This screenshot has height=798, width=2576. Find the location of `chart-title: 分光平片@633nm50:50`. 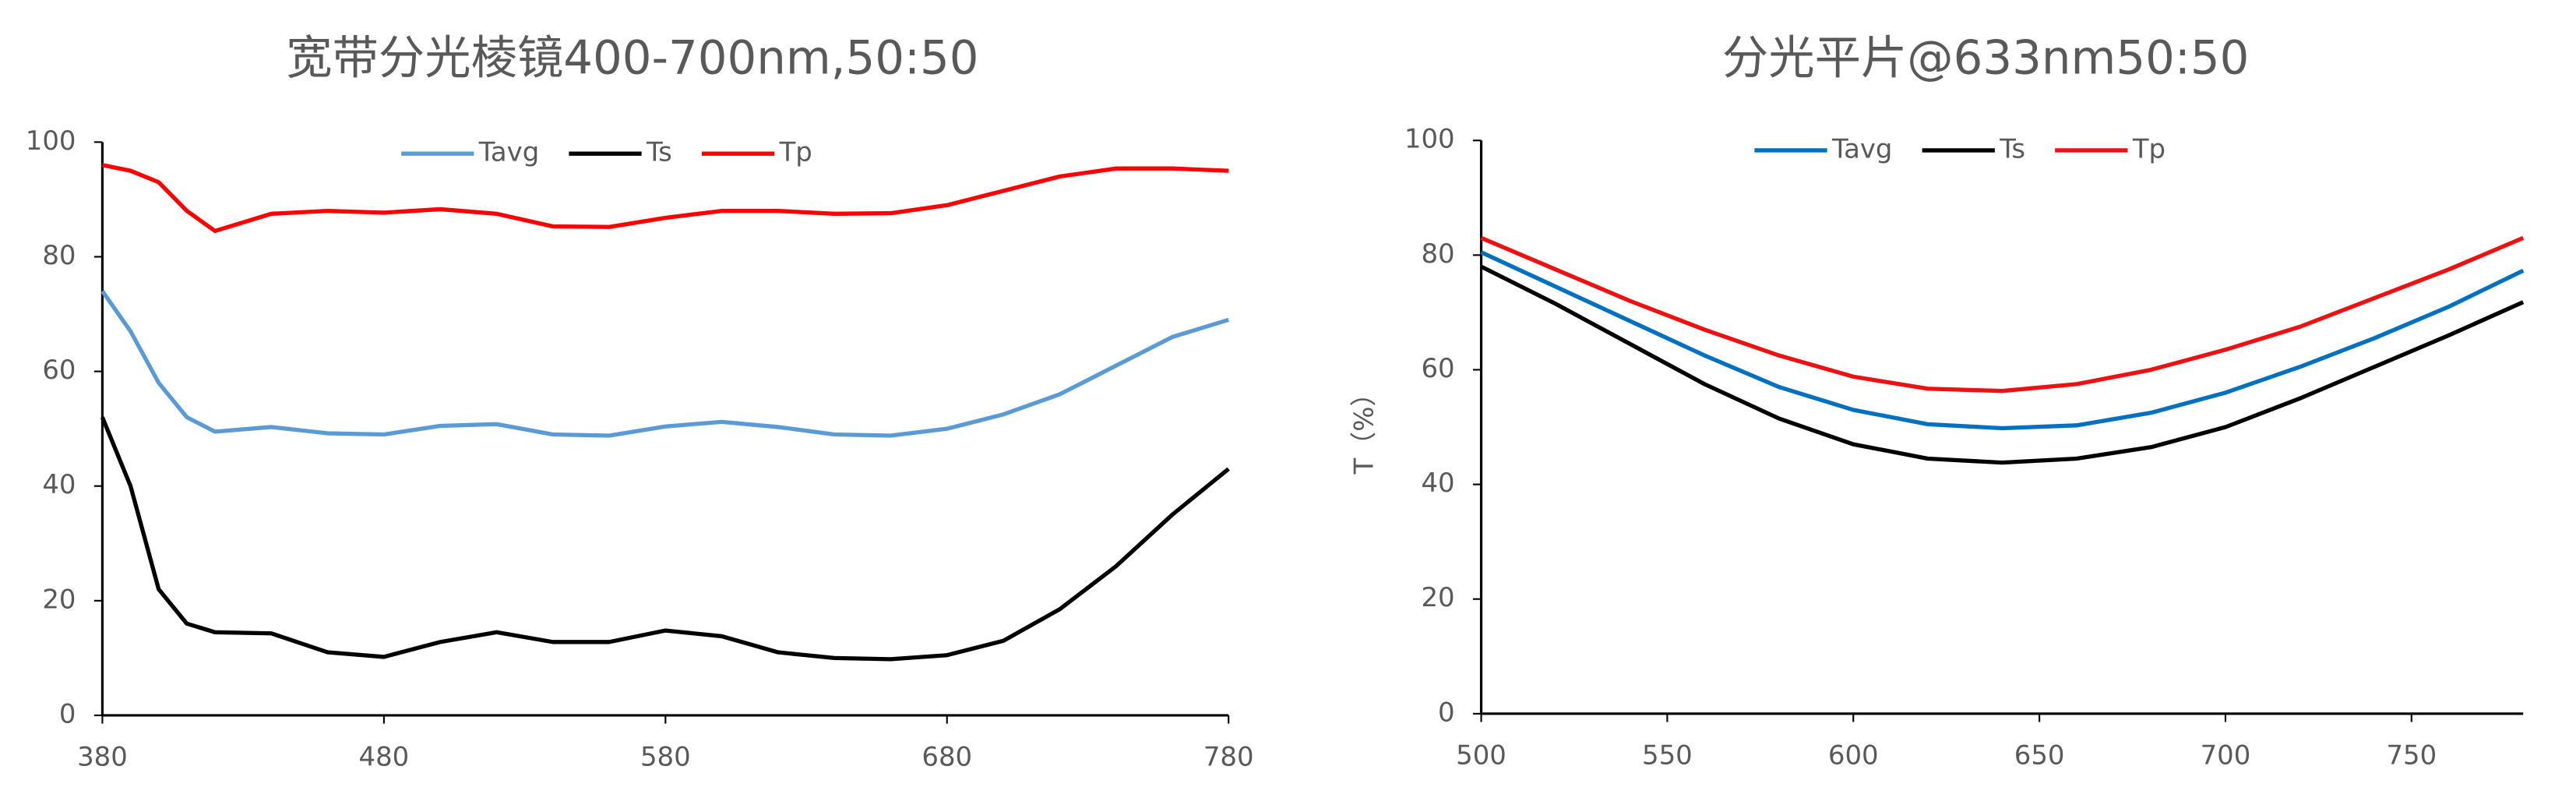

chart-title: 分光平片@633nm50:50 is located at coordinates (1986, 58).